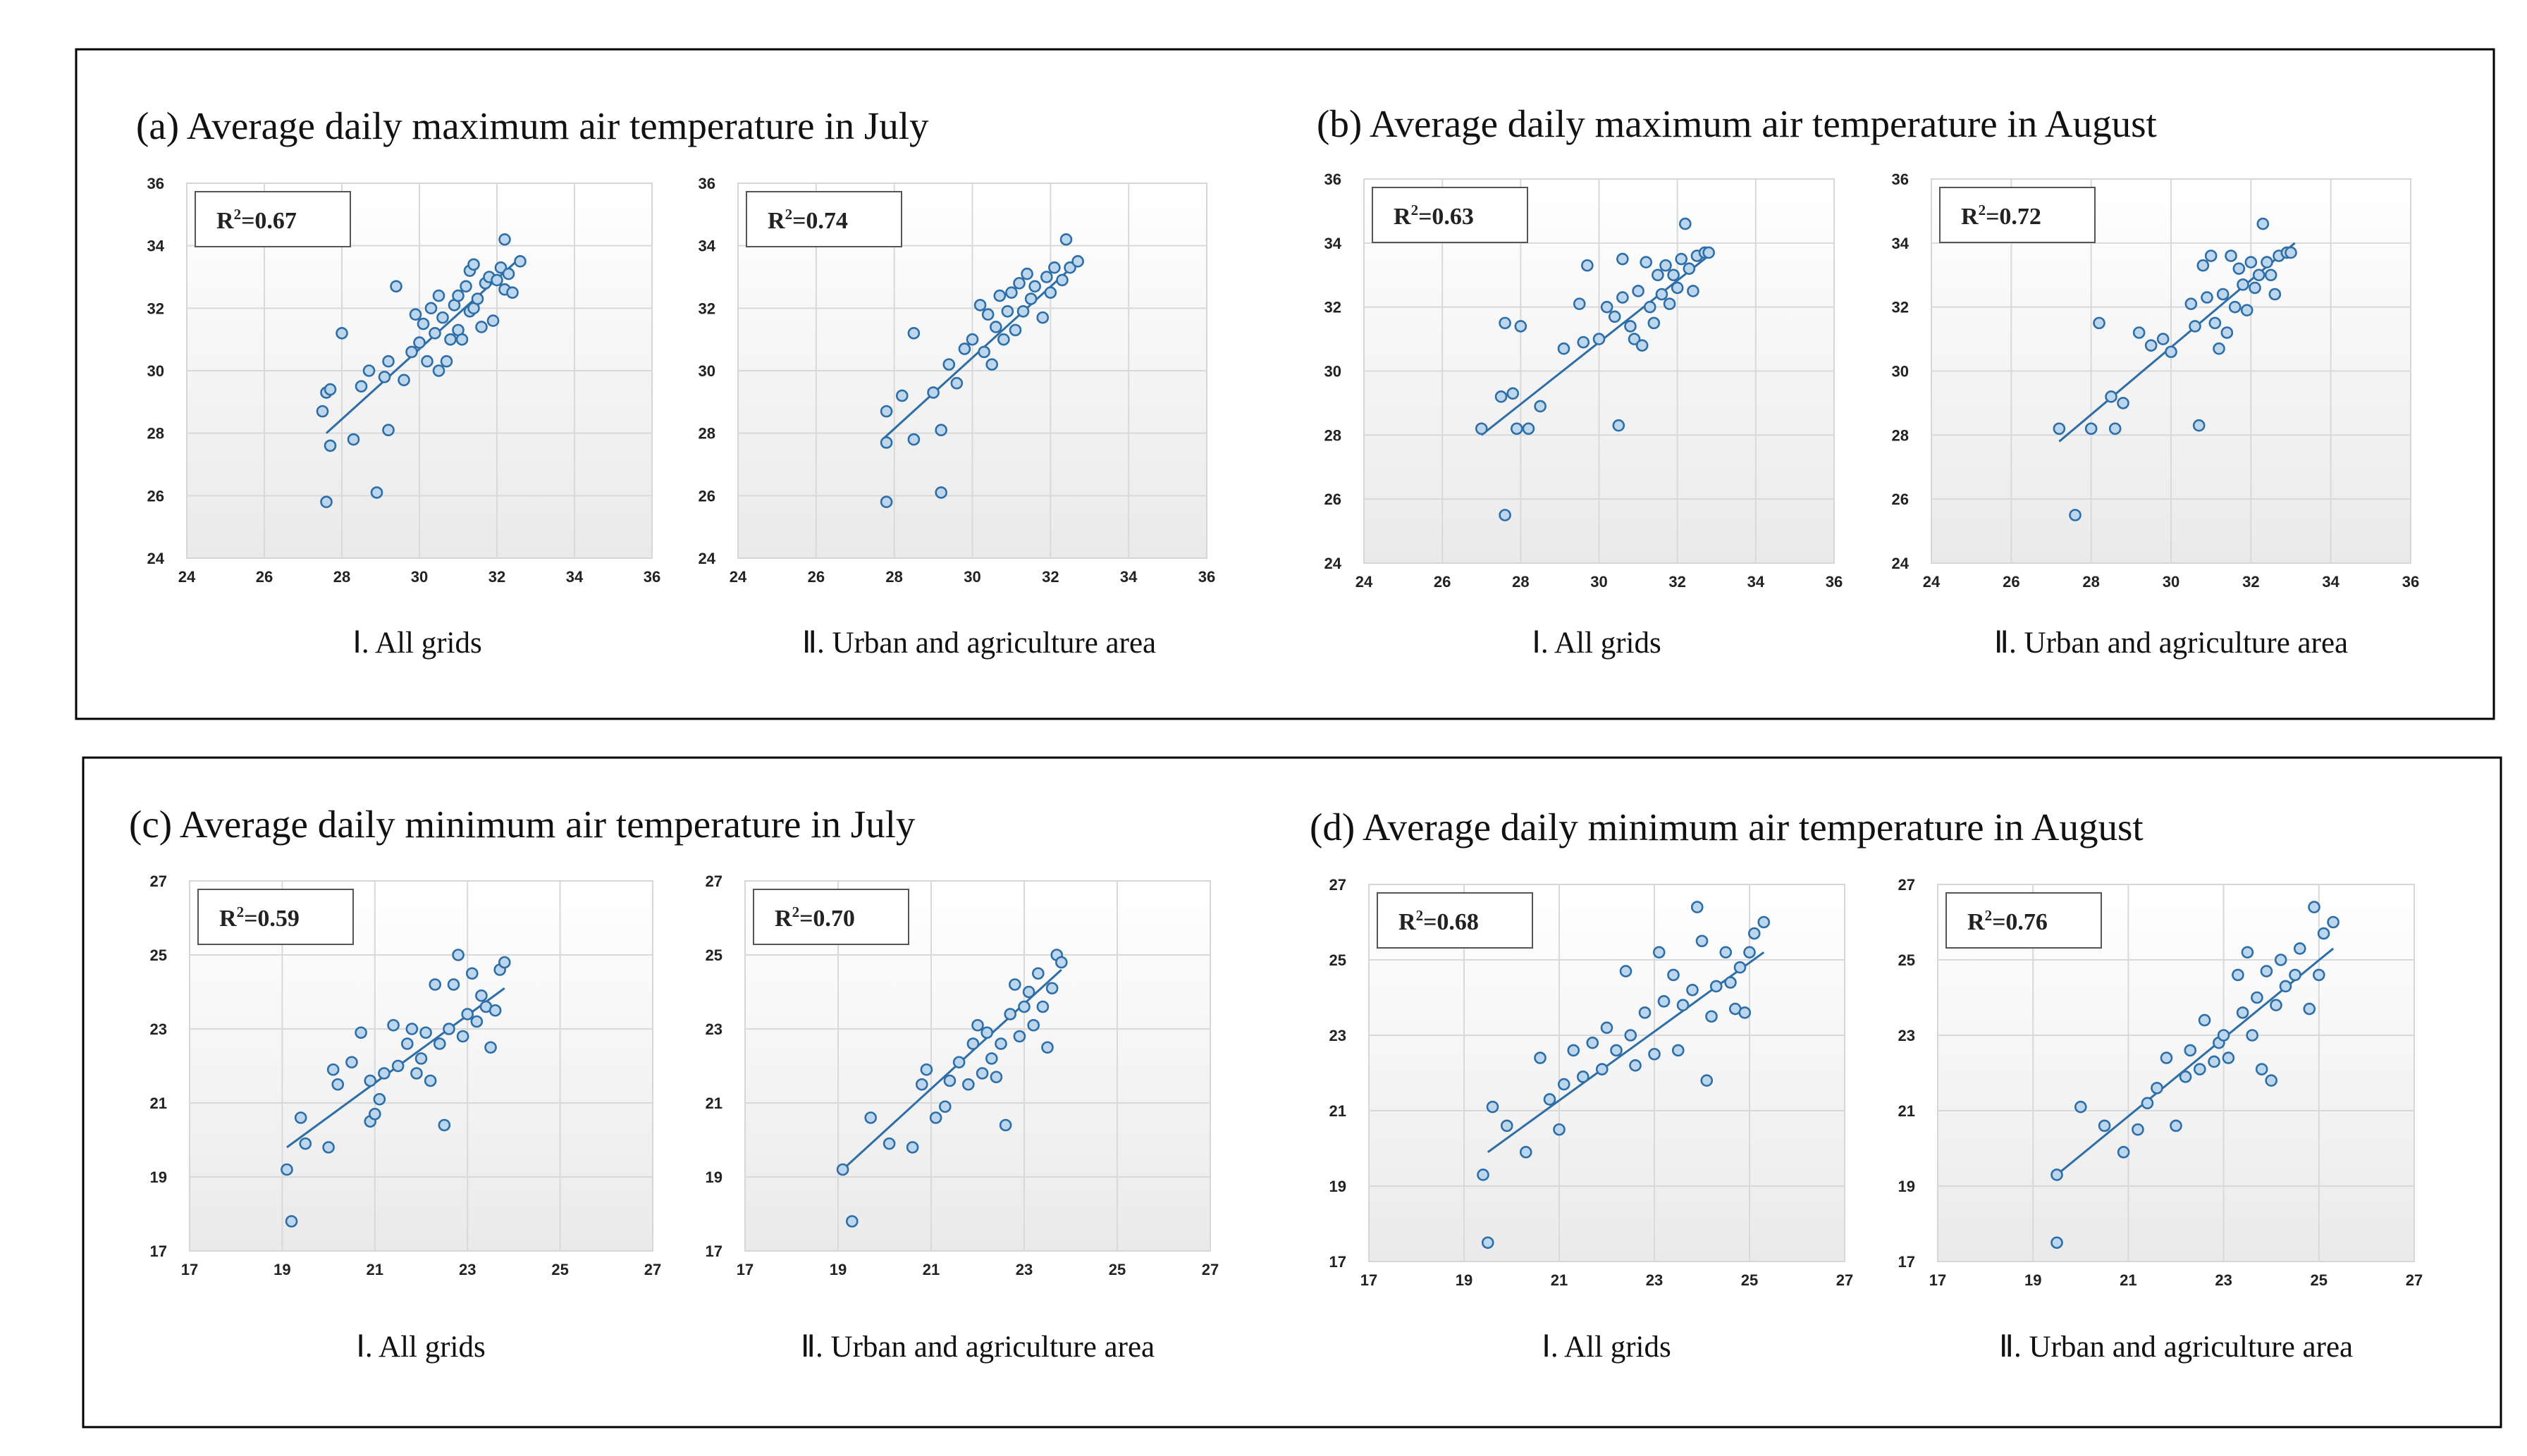 This screenshot has width=2527, height=1456. Describe the element at coordinates (2008, 921) in the screenshot. I see `r2-label: R2=0.76` at that location.